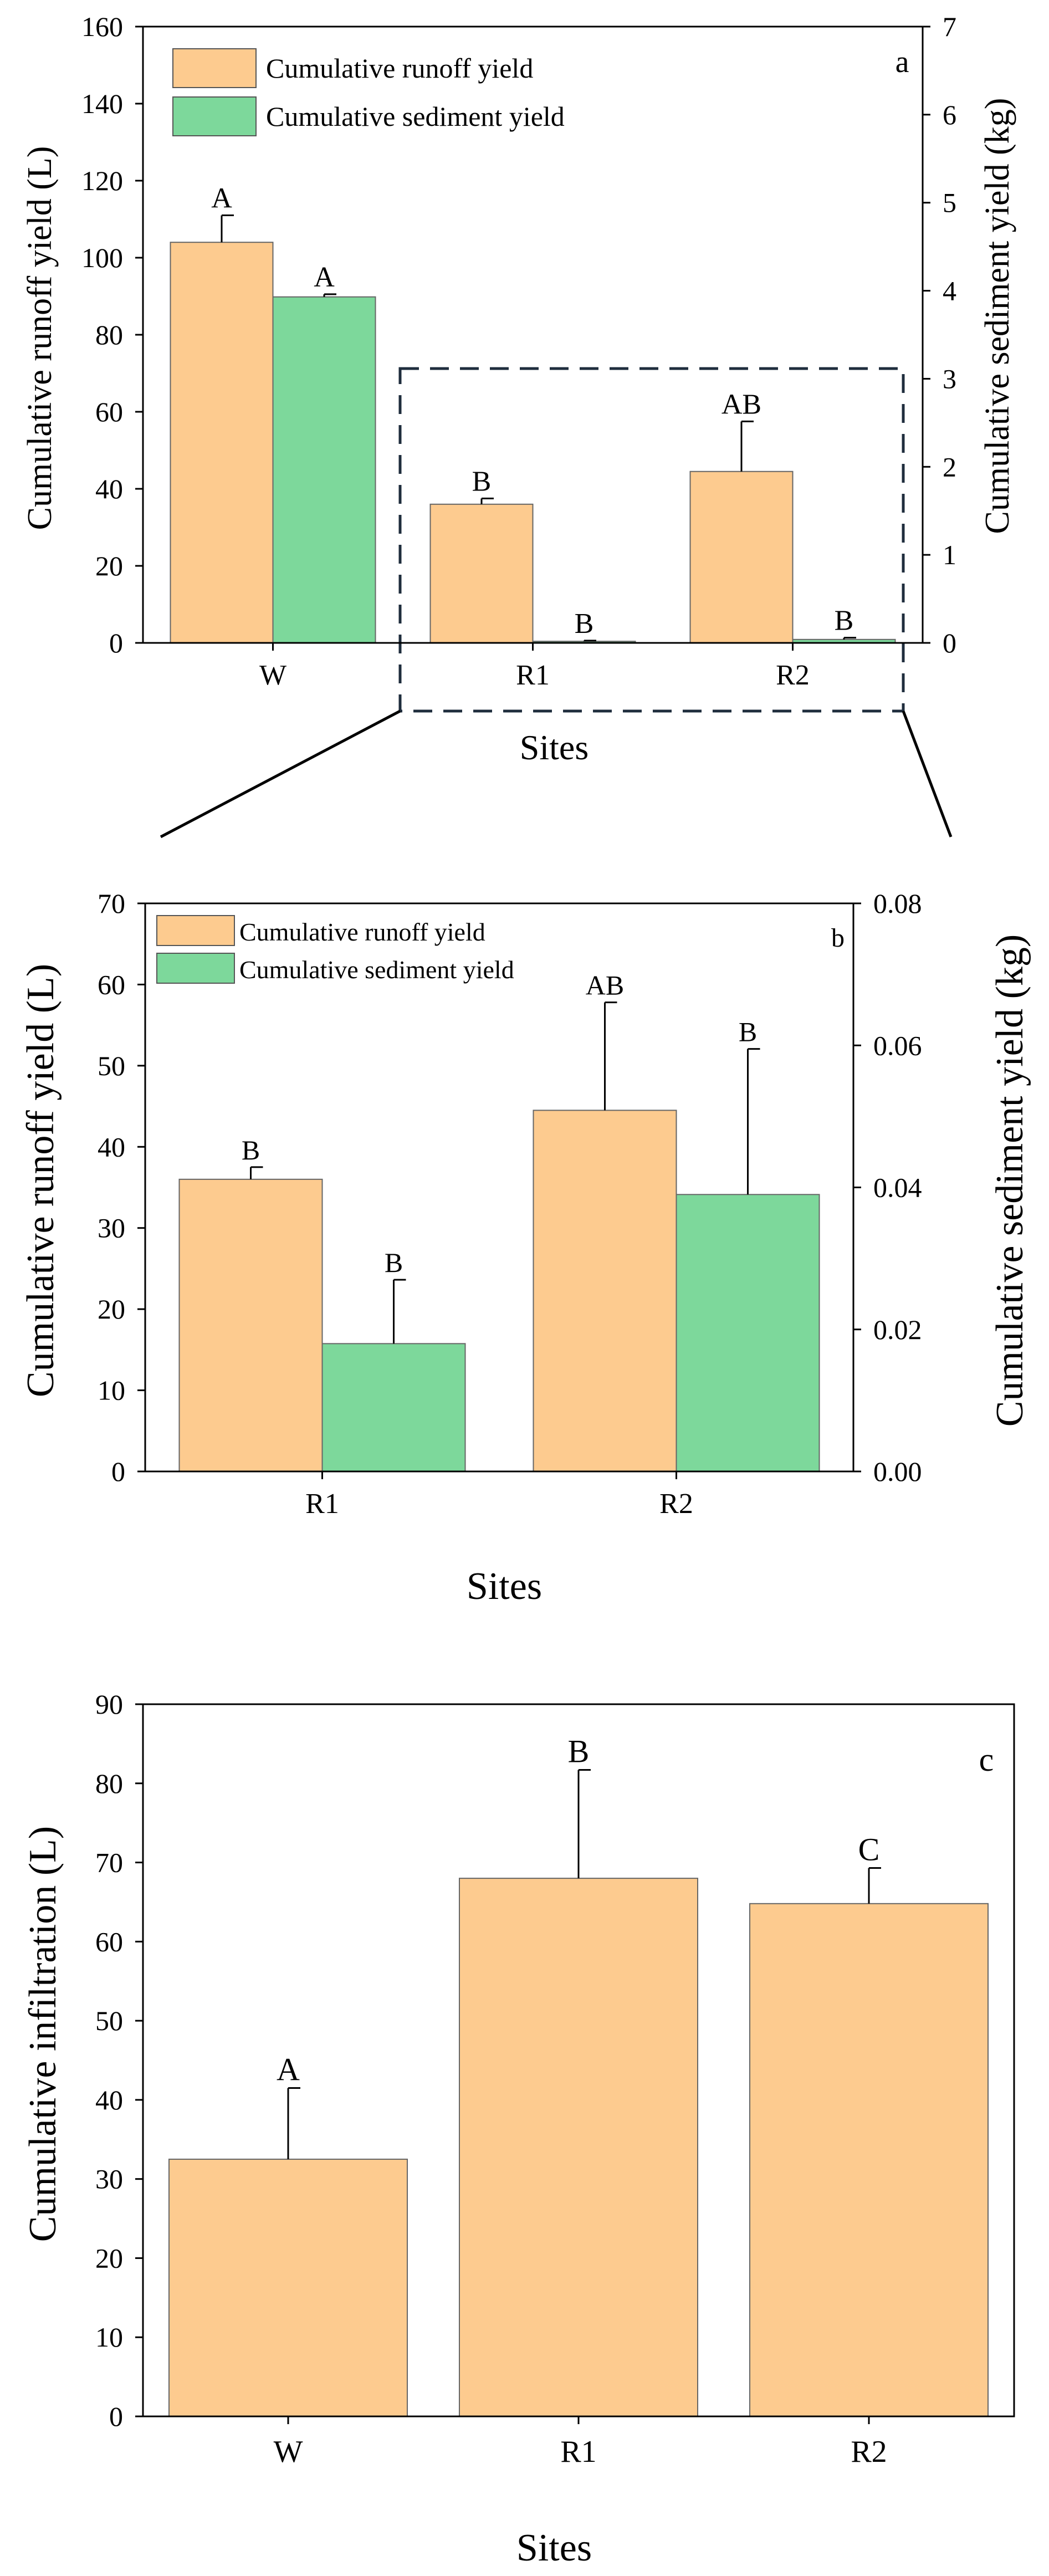  What do you see at coordinates (927, 774) in the screenshot?
I see `zoom-connector-right` at bounding box center [927, 774].